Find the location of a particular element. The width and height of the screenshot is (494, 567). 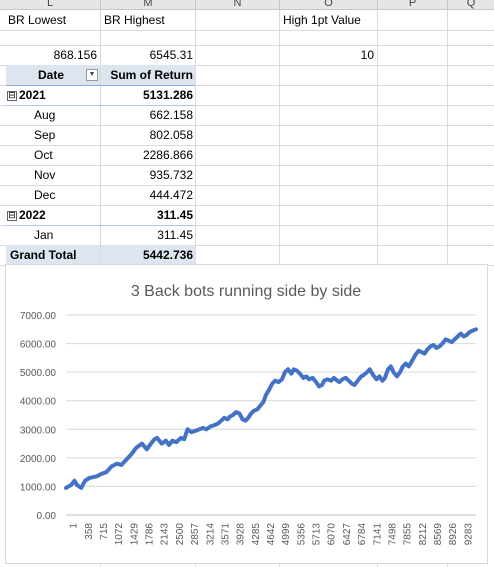

y-tick-label: 5000.00 is located at coordinates (38, 373).